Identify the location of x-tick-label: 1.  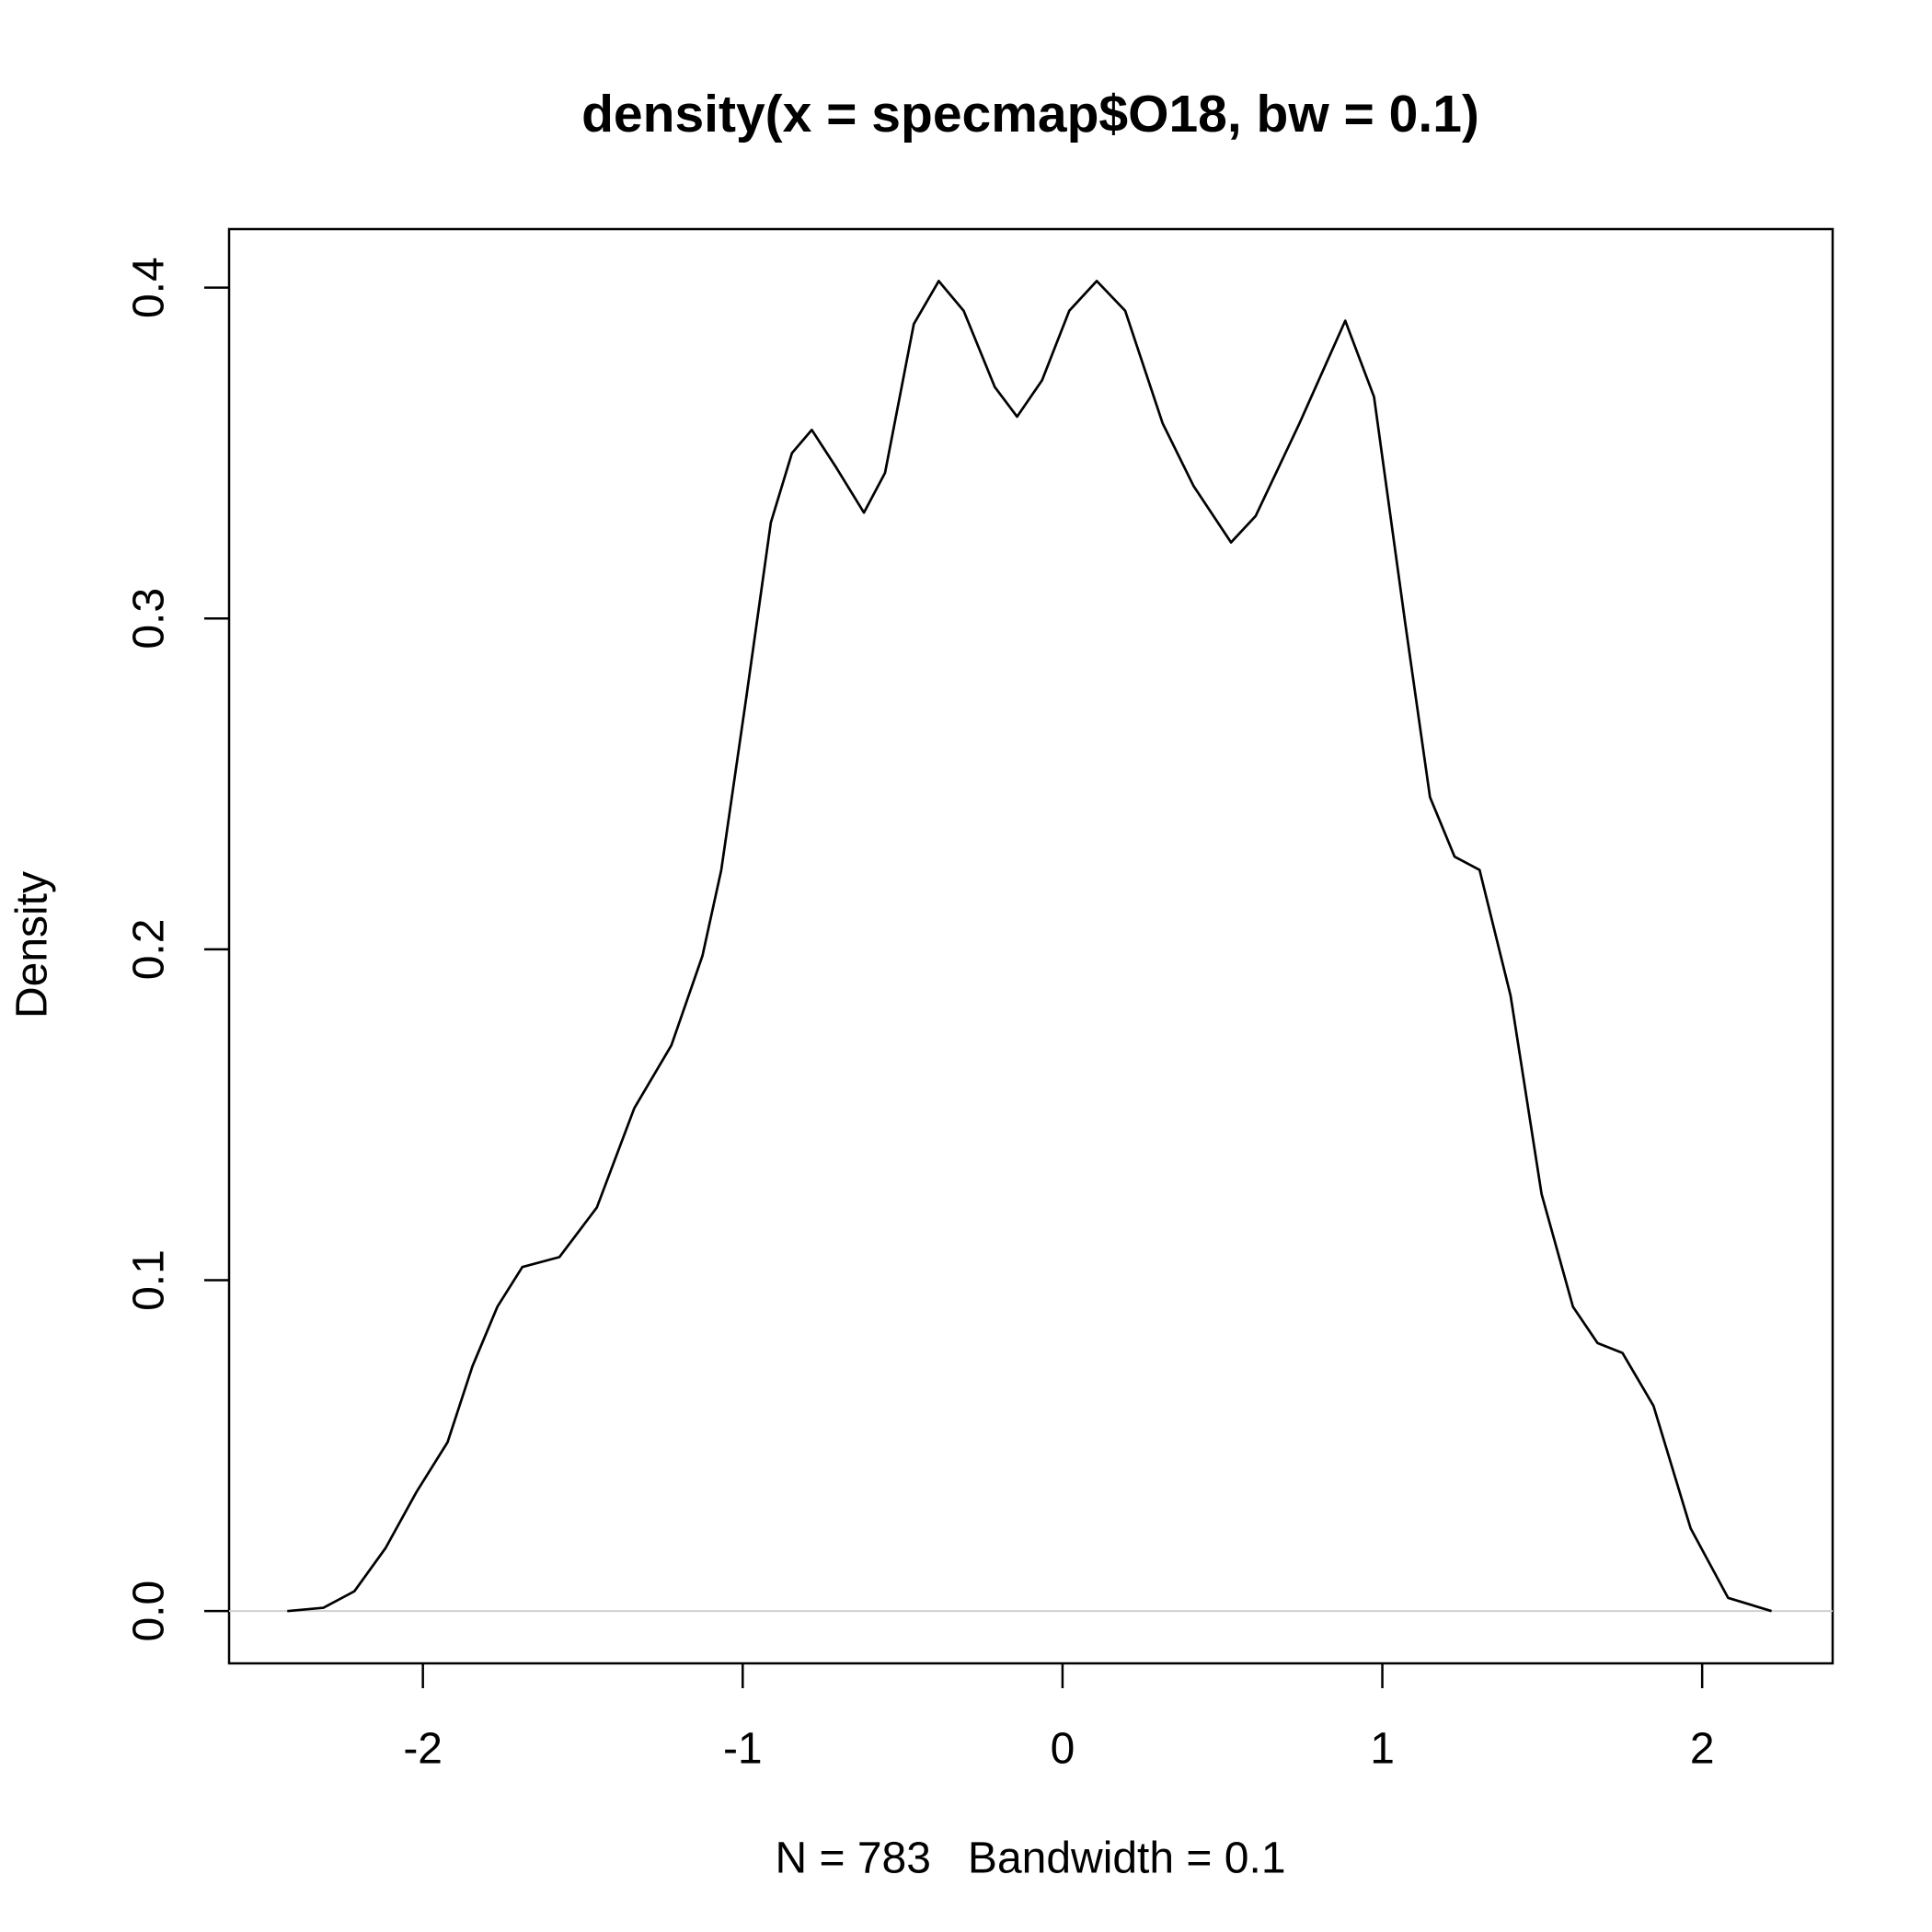
(1382, 1749).